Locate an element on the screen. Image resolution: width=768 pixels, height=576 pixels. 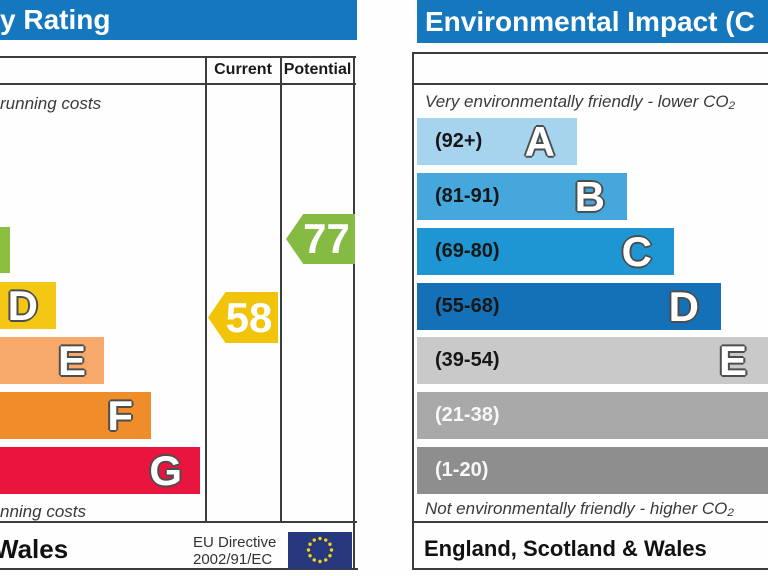
band-letter: C is located at coordinates (636, 251).